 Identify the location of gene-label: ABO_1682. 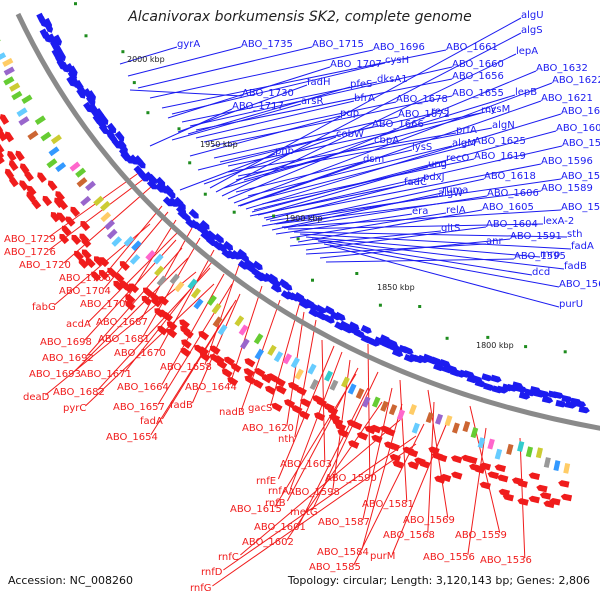
(79, 392).